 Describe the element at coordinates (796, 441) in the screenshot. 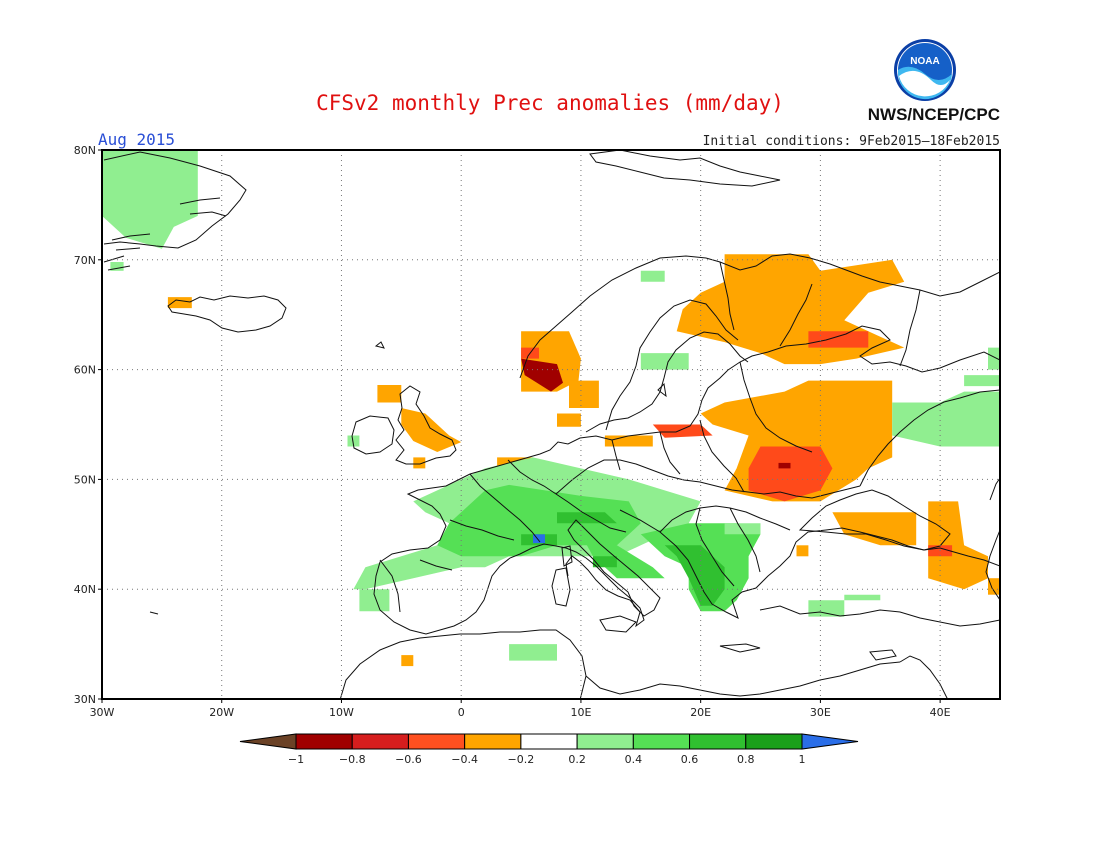

I see `anomaly-baltic-russia` at that location.